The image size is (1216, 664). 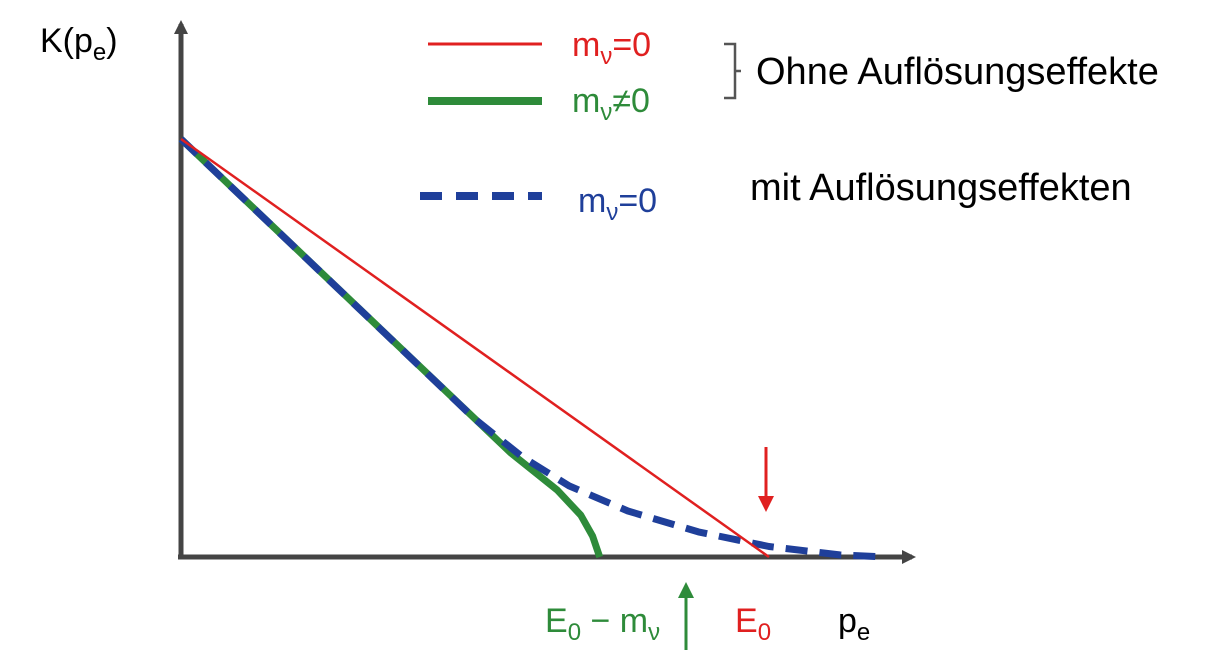 I want to click on annotation-mit: mit Auflösungseffekten, so click(x=941, y=188).